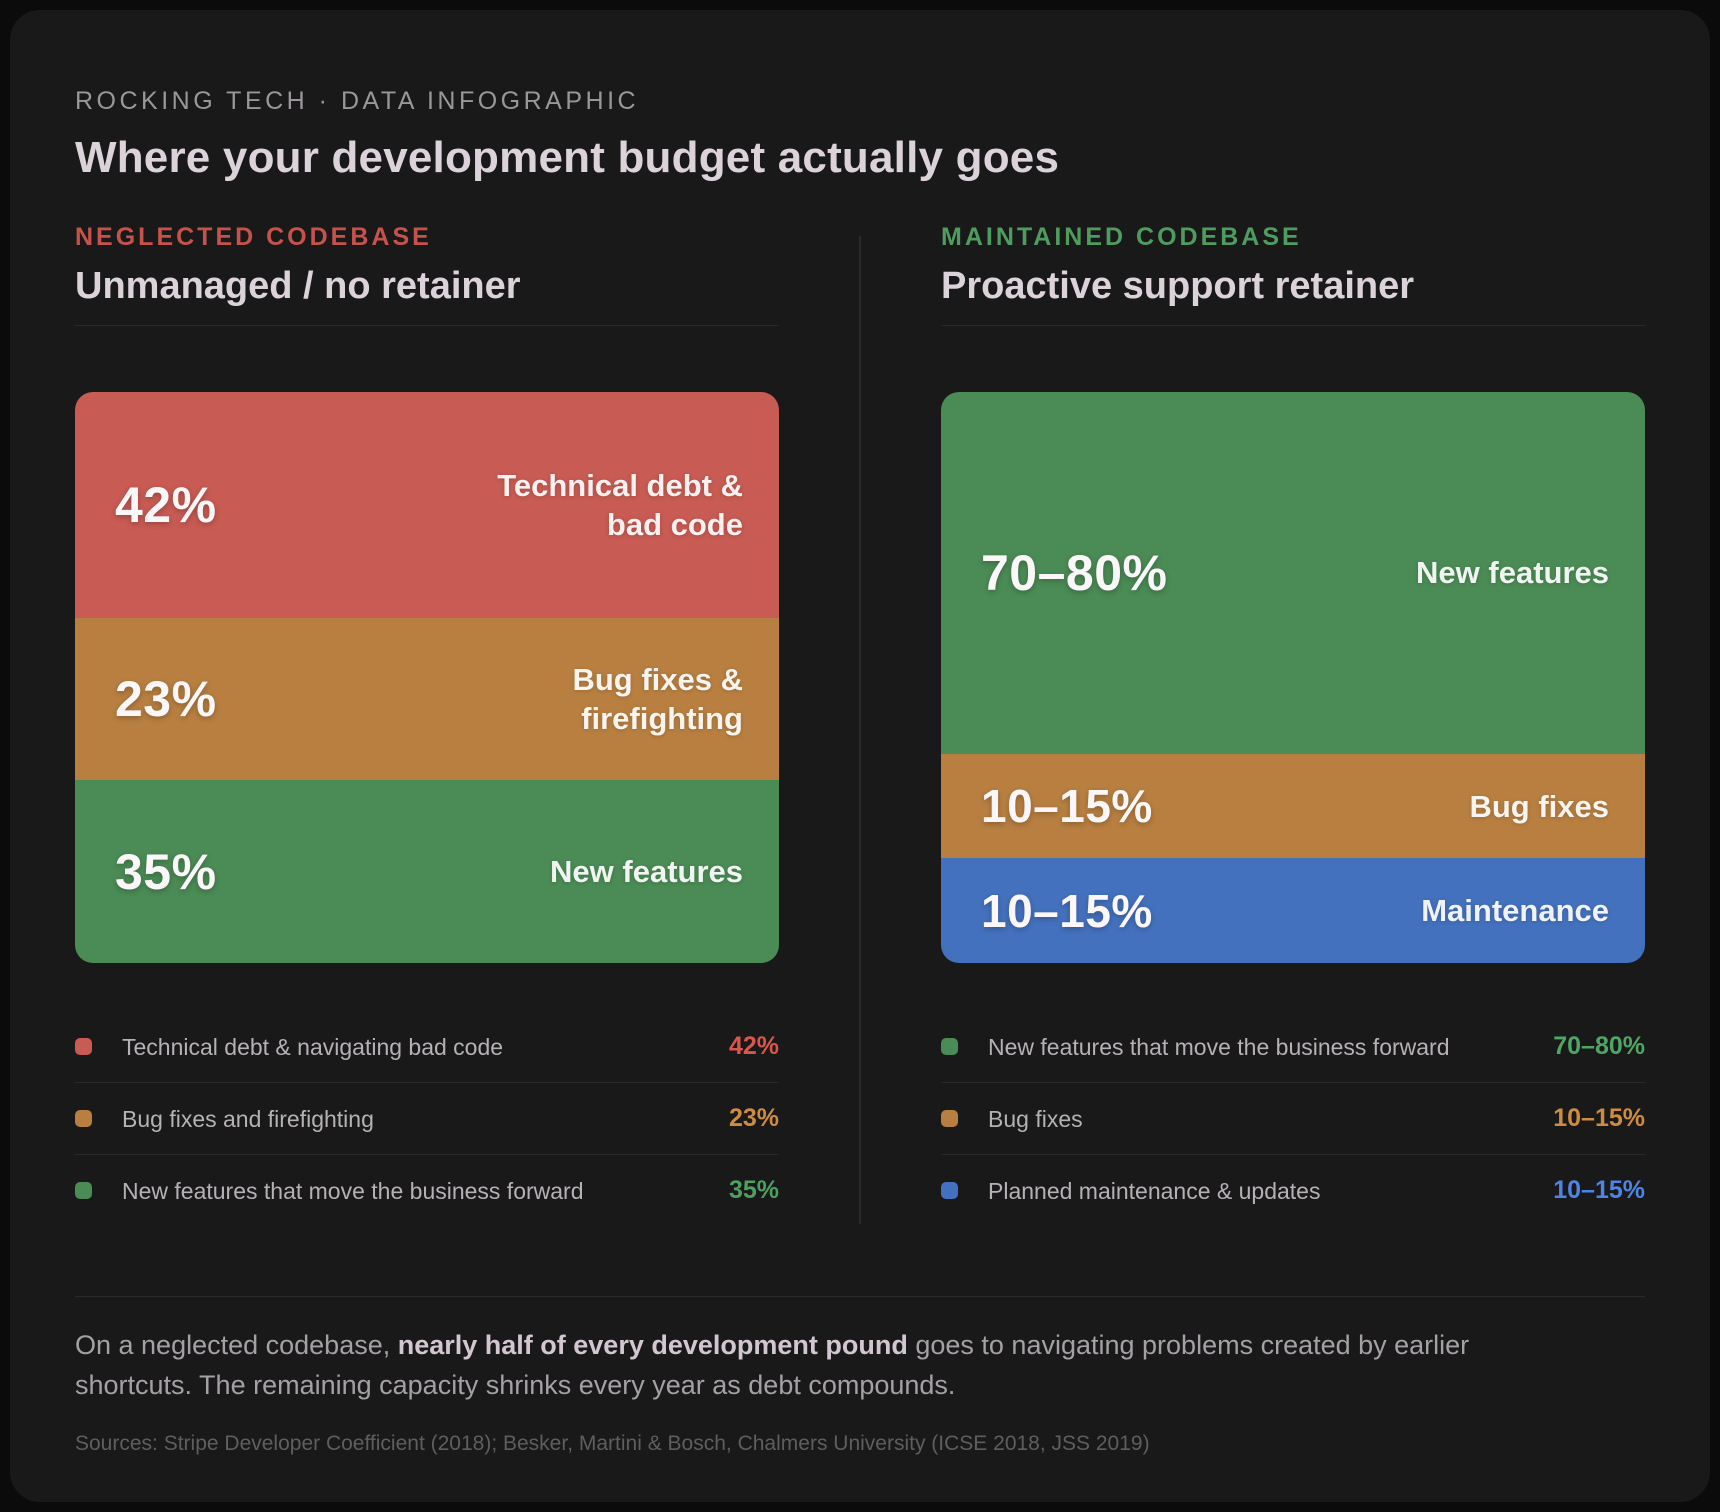  Describe the element at coordinates (1293, 910) in the screenshot. I see `chart-segment: 10–15% Maintenance` at that location.